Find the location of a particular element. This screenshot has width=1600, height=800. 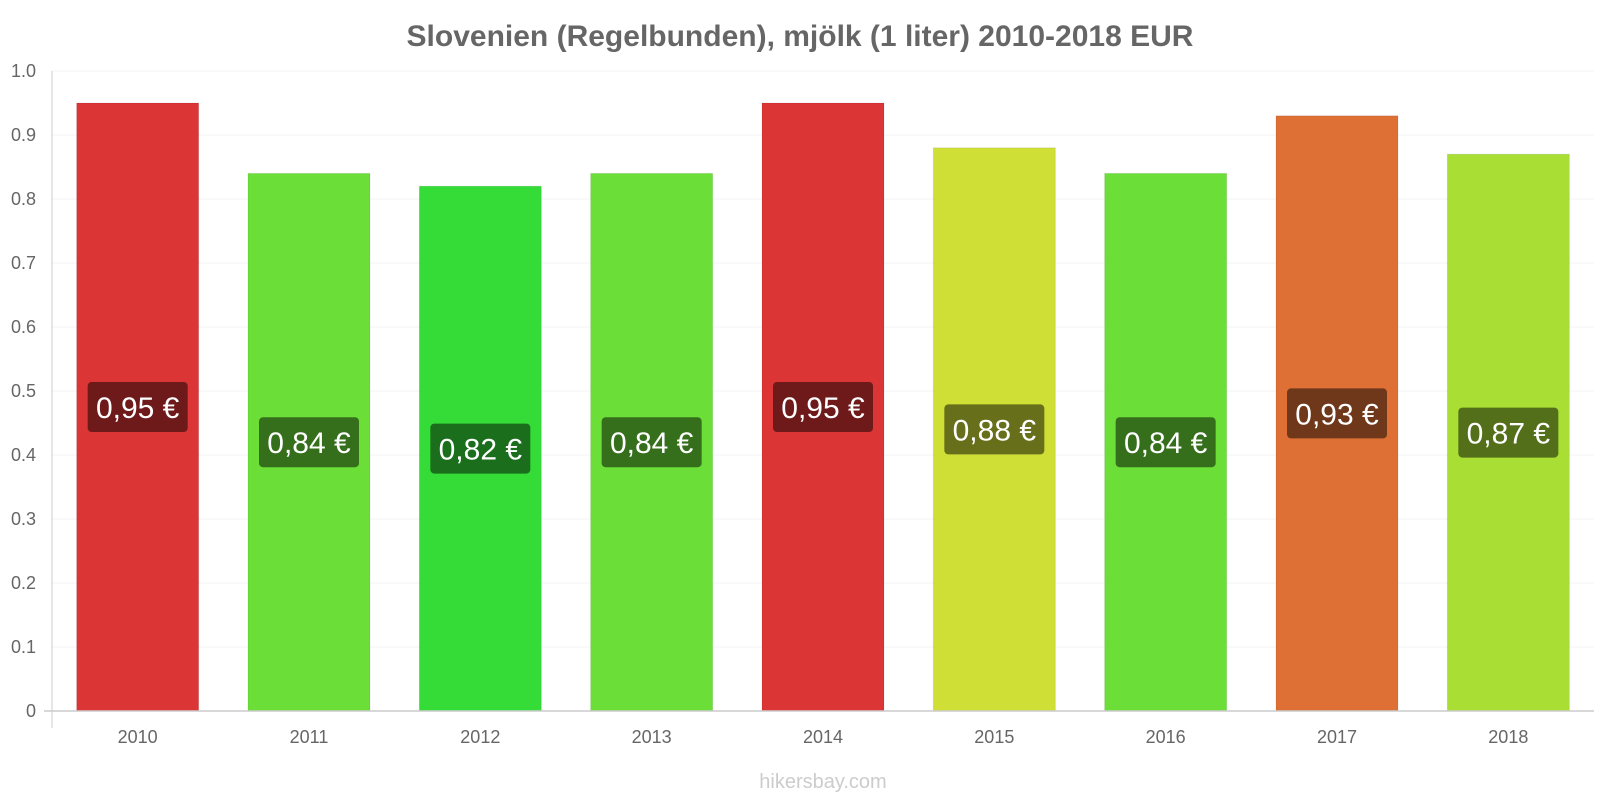

y-tick-label: 0.6 is located at coordinates (23, 327).